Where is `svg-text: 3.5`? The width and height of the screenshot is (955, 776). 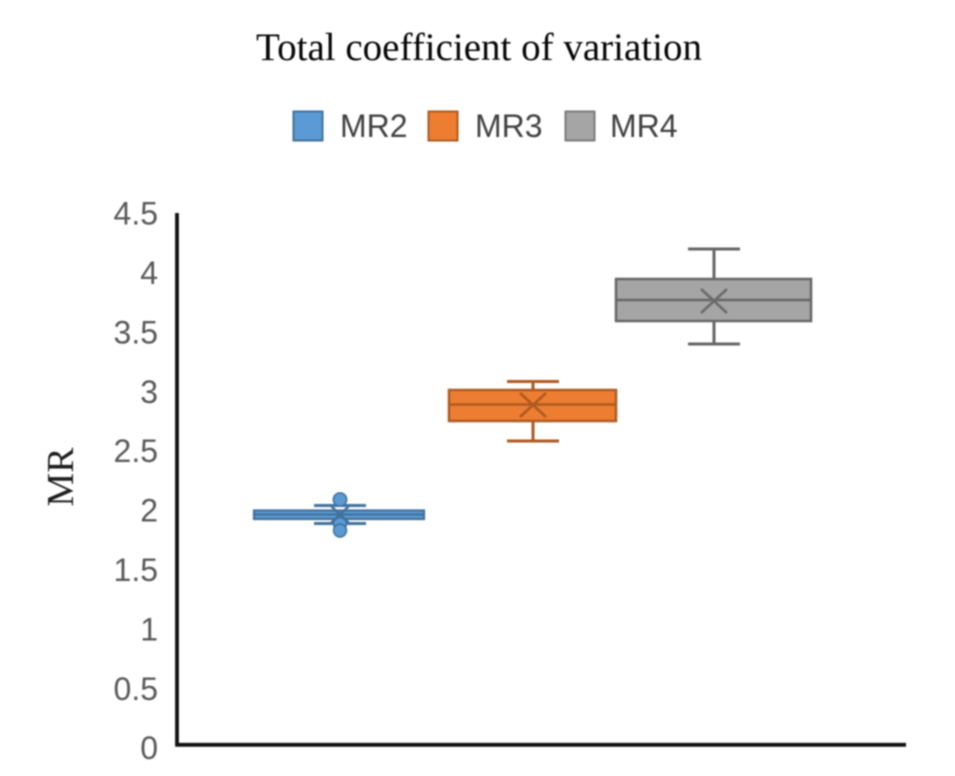 svg-text: 3.5 is located at coordinates (136, 332).